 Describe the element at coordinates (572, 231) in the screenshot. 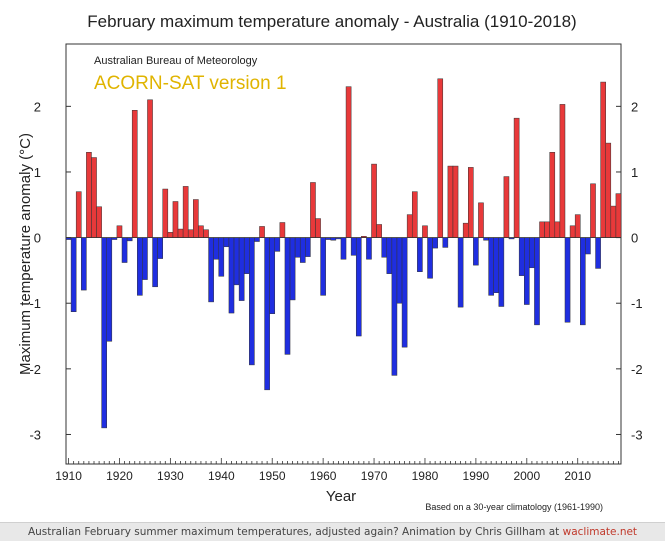

I see `bar-2009` at that location.